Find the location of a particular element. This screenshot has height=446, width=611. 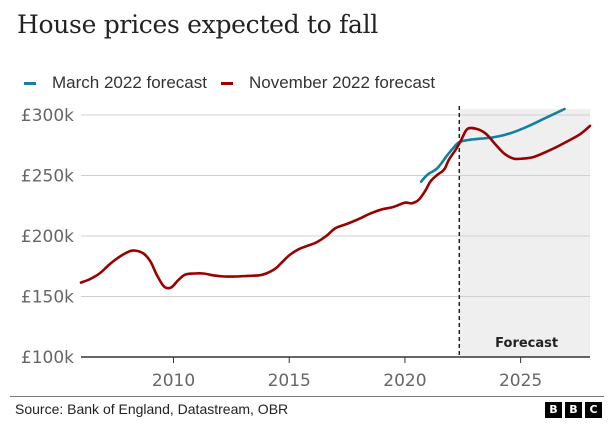

source-note: Source: Bank of England, Datastream, OBR is located at coordinates (152, 409).